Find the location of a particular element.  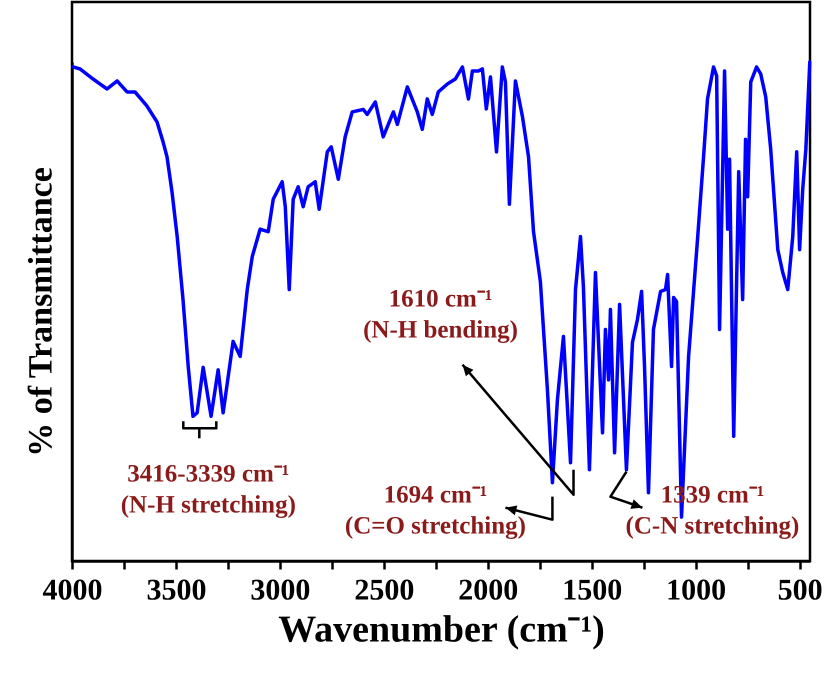

x-tick-label: 2500 is located at coordinates (384, 590).